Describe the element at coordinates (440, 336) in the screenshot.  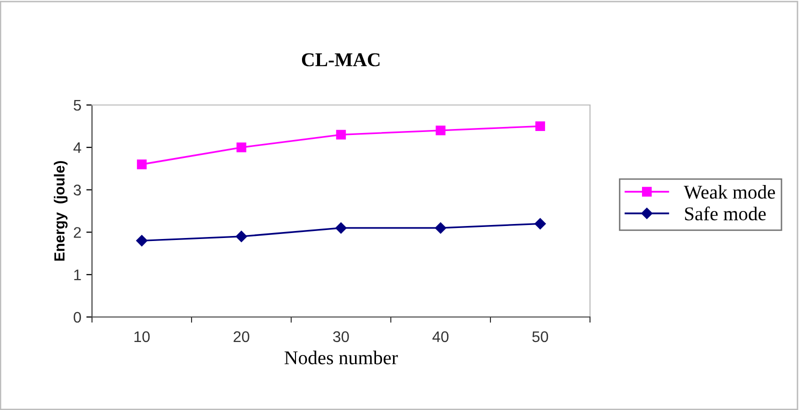
I see `x-tick-label: 40` at that location.